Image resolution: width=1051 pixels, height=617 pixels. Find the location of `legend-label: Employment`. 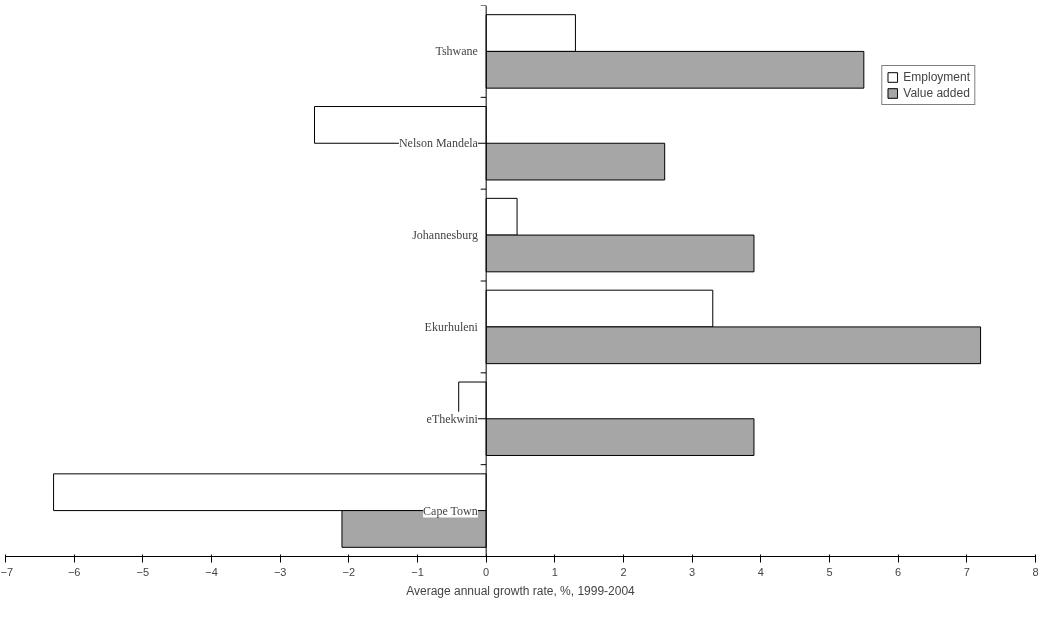

legend-label: Employment is located at coordinates (936, 77).